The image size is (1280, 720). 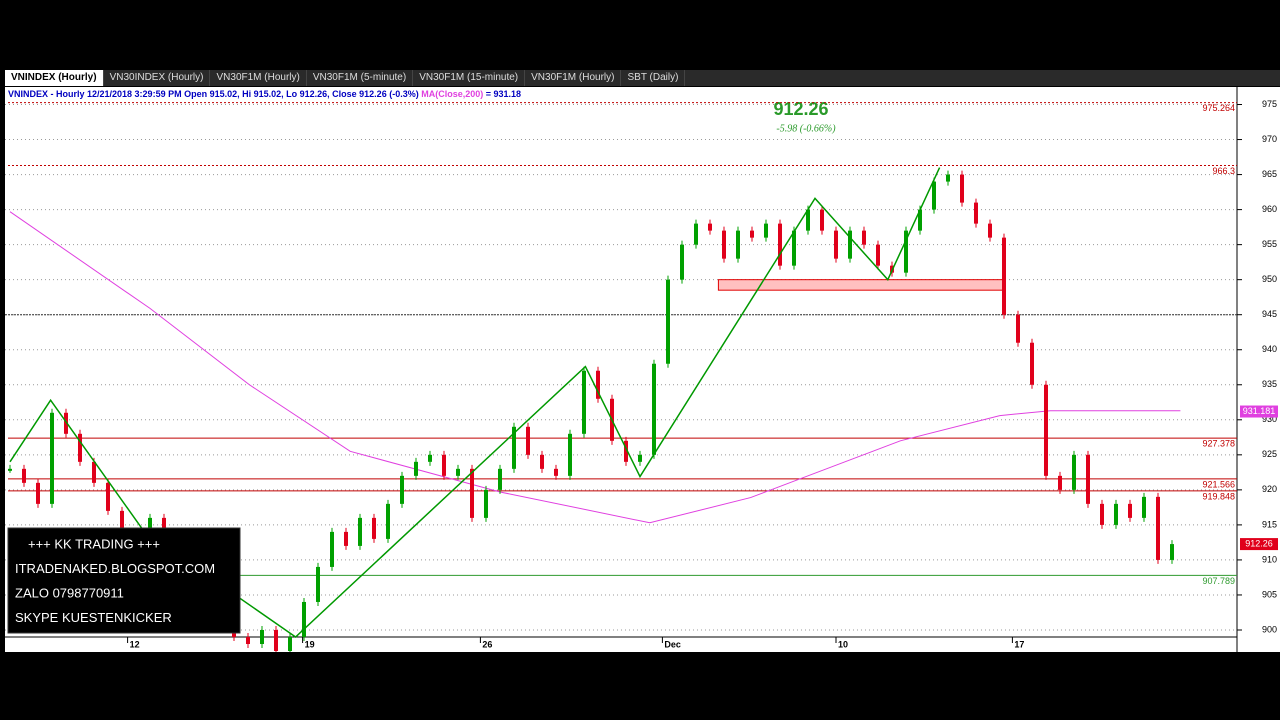 I want to click on price-tag-label: 912.26, so click(x=1259, y=543).